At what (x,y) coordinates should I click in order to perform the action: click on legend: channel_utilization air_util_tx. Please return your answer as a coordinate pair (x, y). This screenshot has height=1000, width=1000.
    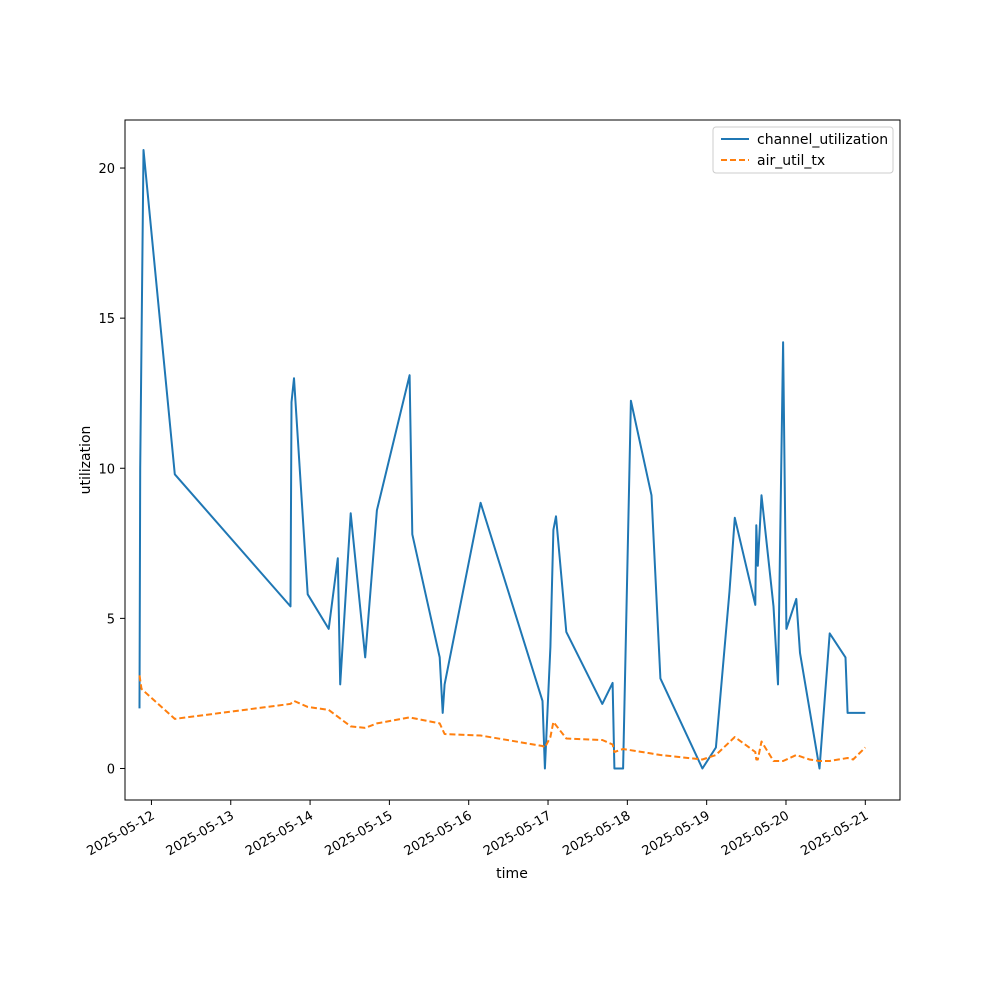
    Looking at the image, I should click on (803, 150).